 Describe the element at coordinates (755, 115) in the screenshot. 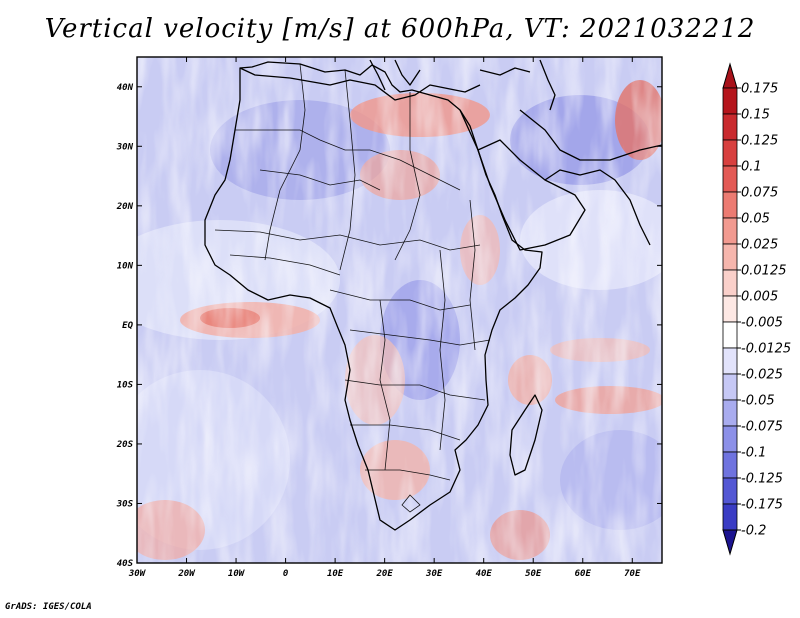

I see `colorbar-label: 0.15` at that location.